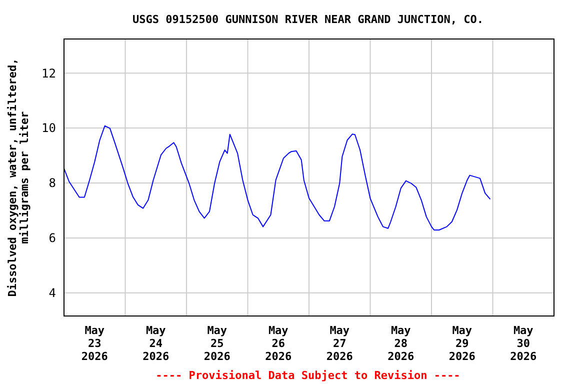 Image resolution: width=576 pixels, height=384 pixels. I want to click on x-tick-label: May 25 2026, so click(217, 343).